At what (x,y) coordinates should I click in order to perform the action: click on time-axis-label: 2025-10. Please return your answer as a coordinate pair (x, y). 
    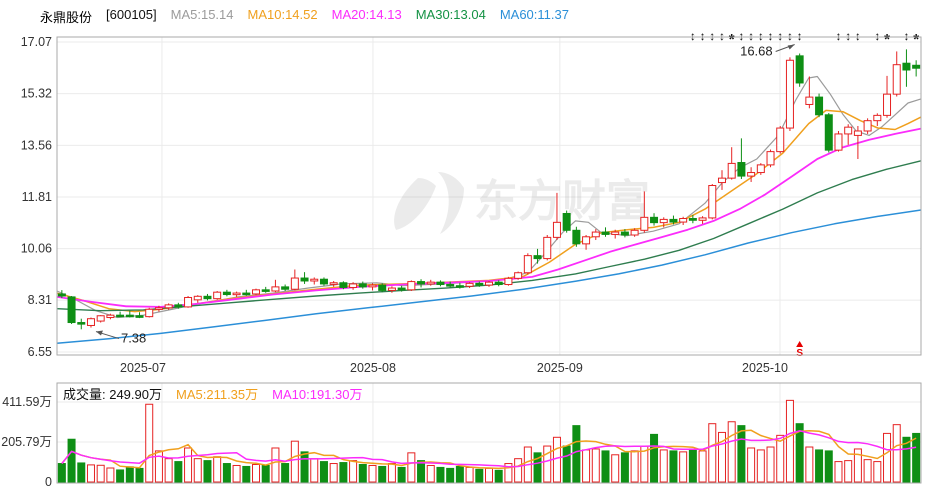
    Looking at the image, I should click on (765, 368).